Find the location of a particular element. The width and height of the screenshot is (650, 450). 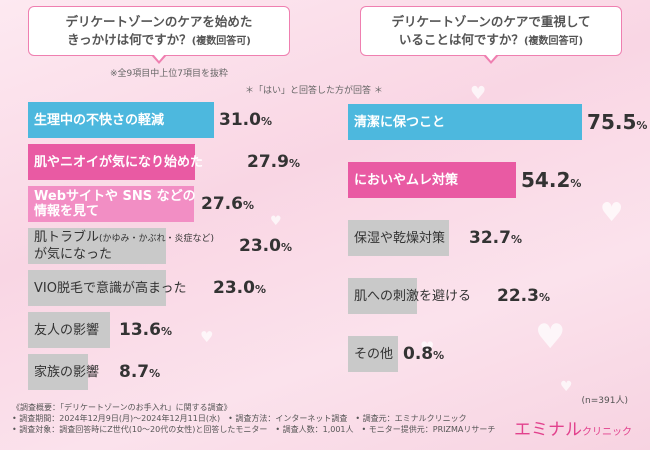

bar-label-line2: が気になった is located at coordinates (73, 254).